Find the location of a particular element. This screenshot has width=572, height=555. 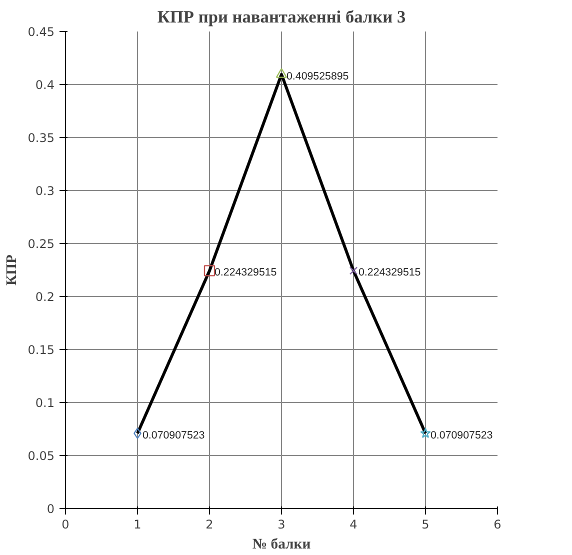

data-label: 0.409525895 is located at coordinates (317, 76).